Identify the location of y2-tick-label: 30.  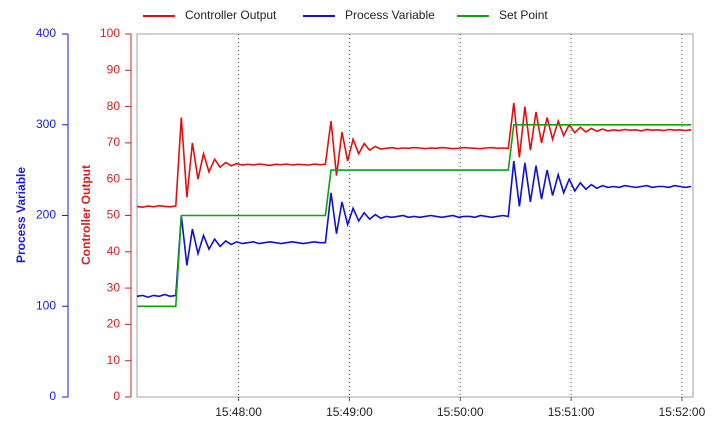
(114, 287).